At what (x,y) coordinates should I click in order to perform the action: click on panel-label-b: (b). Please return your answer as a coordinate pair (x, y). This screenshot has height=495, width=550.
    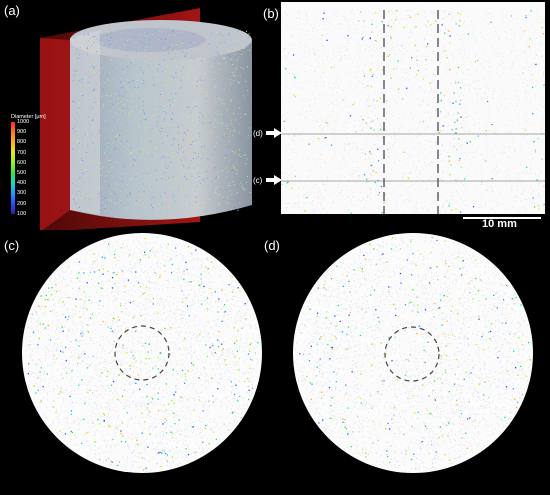
    Looking at the image, I should click on (271, 13).